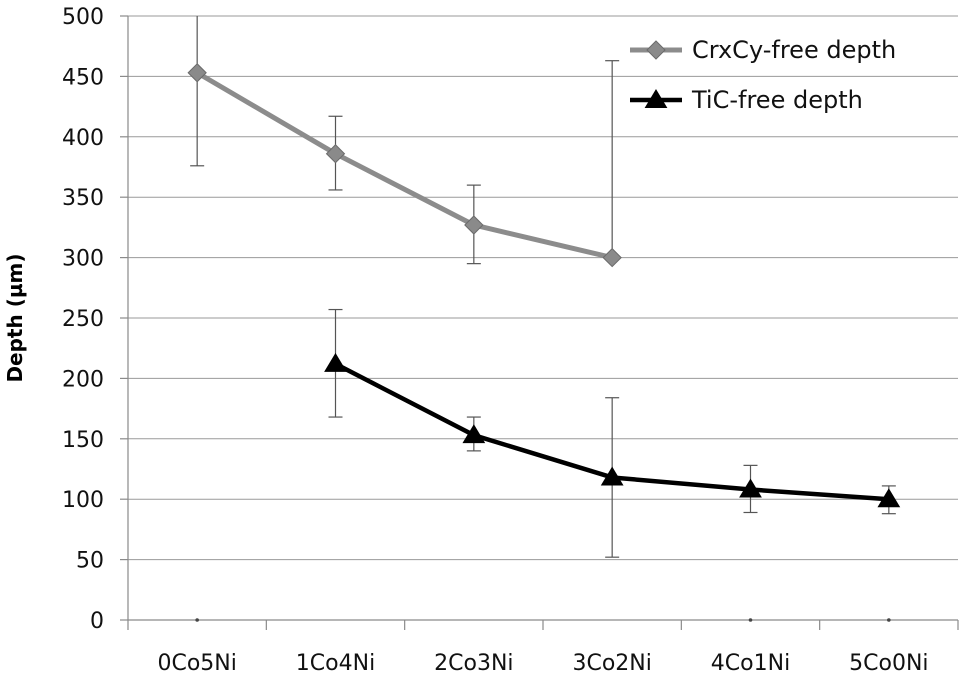  I want to click on x-tick-labels: 0Co5Ni 1Co4Ni 2Co3Ni 3Co2Ni 4Co1Ni 5Co0Ni, so click(542, 663).